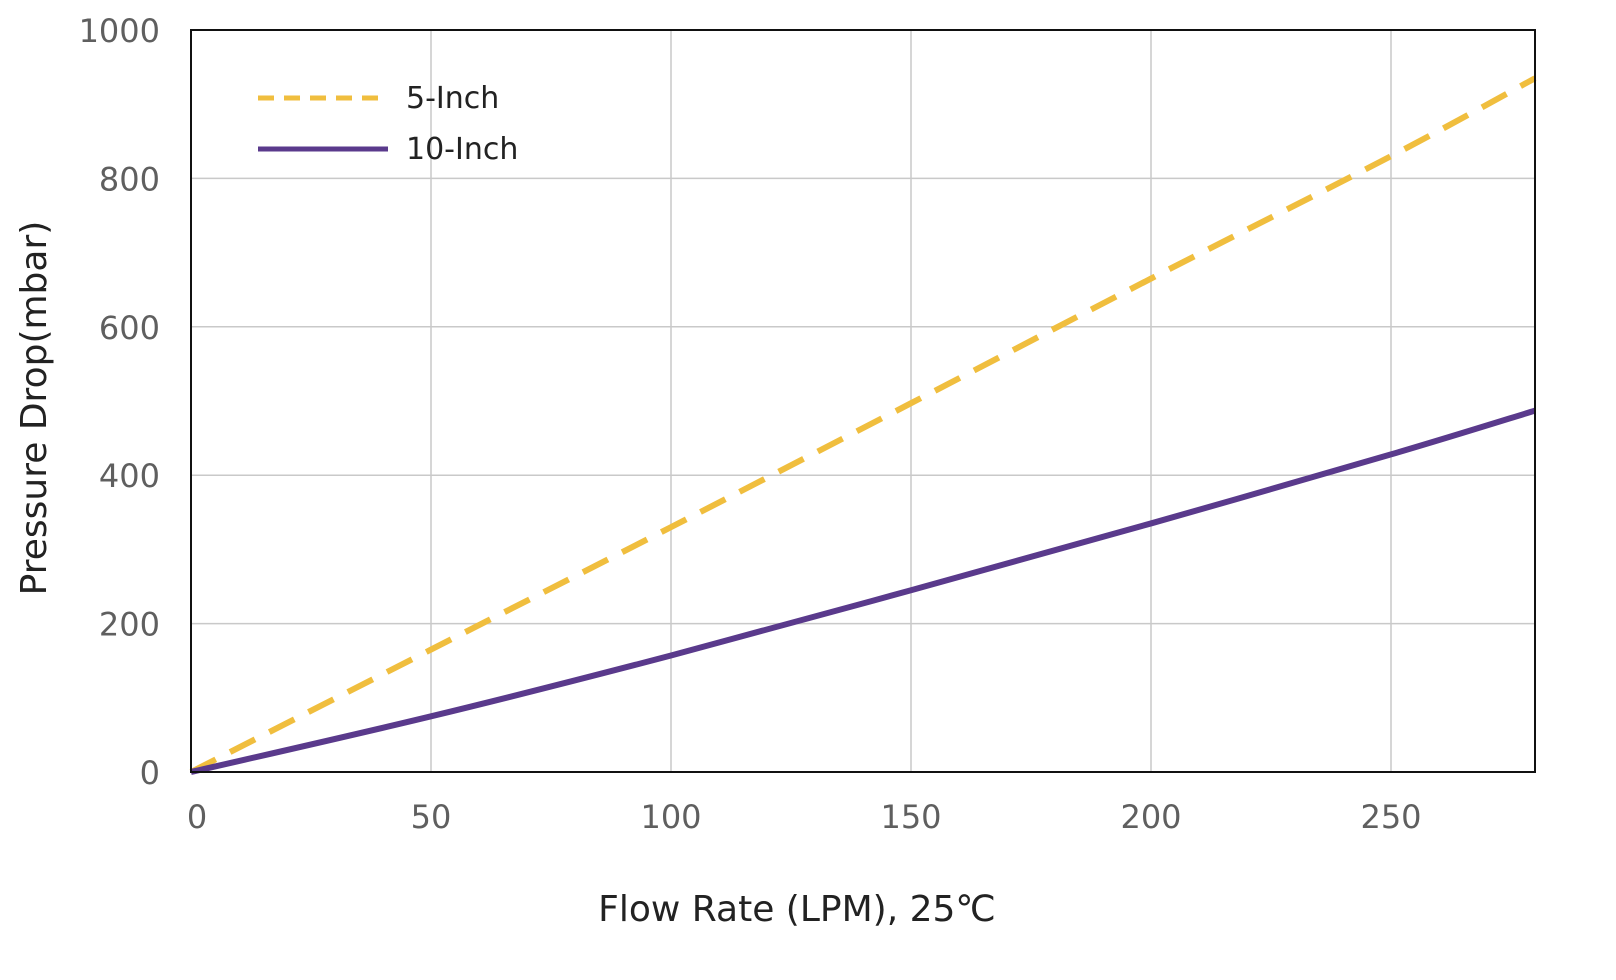 The image size is (1616, 980). Describe the element at coordinates (1390, 817) in the screenshot. I see `x-tick-label: 250` at that location.